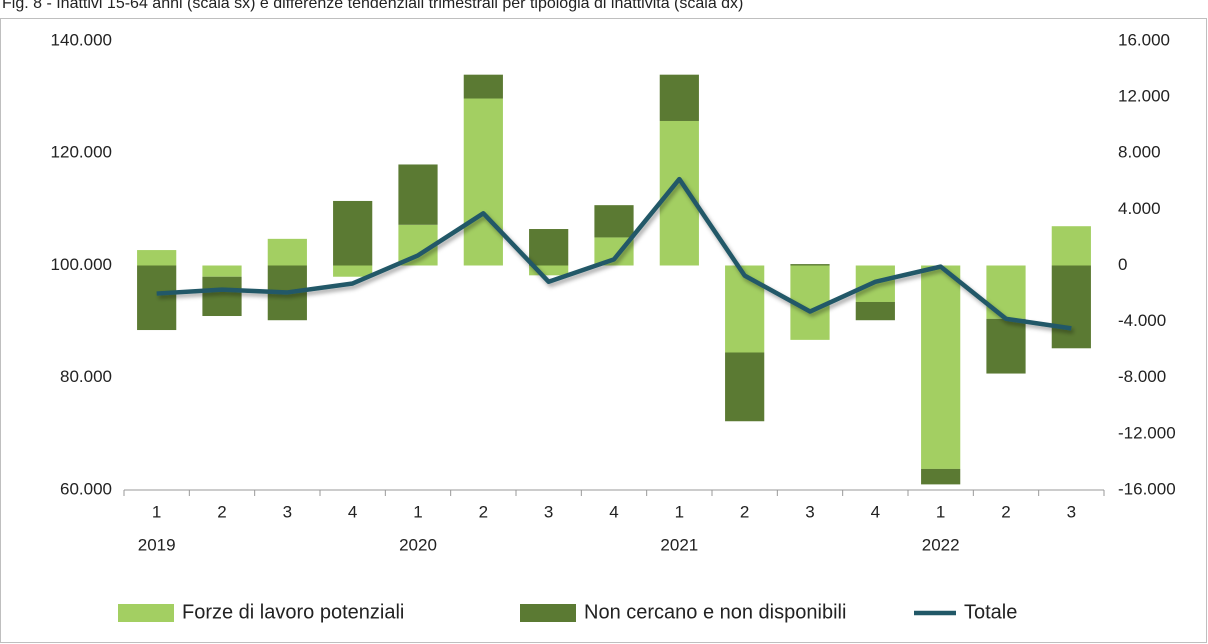 The image size is (1208, 644). Describe the element at coordinates (1142, 376) in the screenshot. I see `y2-tick-label: -8.000` at that location.